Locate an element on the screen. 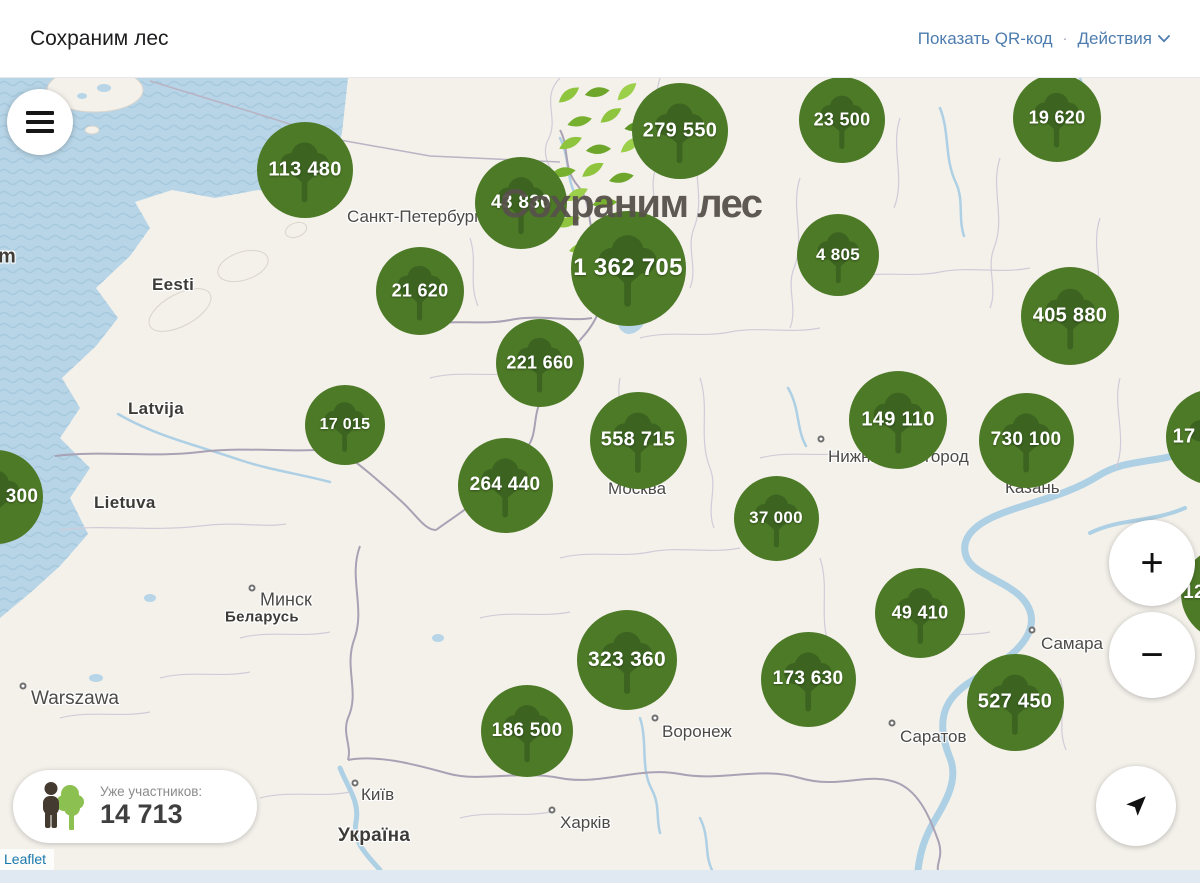 The image size is (1200, 883). cluster-marker: 149 110 is located at coordinates (898, 420).